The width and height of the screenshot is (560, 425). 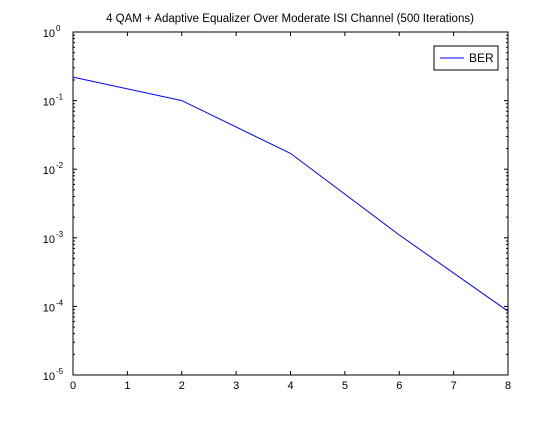 I want to click on y-tick-label: 10 0, so click(x=52, y=32).